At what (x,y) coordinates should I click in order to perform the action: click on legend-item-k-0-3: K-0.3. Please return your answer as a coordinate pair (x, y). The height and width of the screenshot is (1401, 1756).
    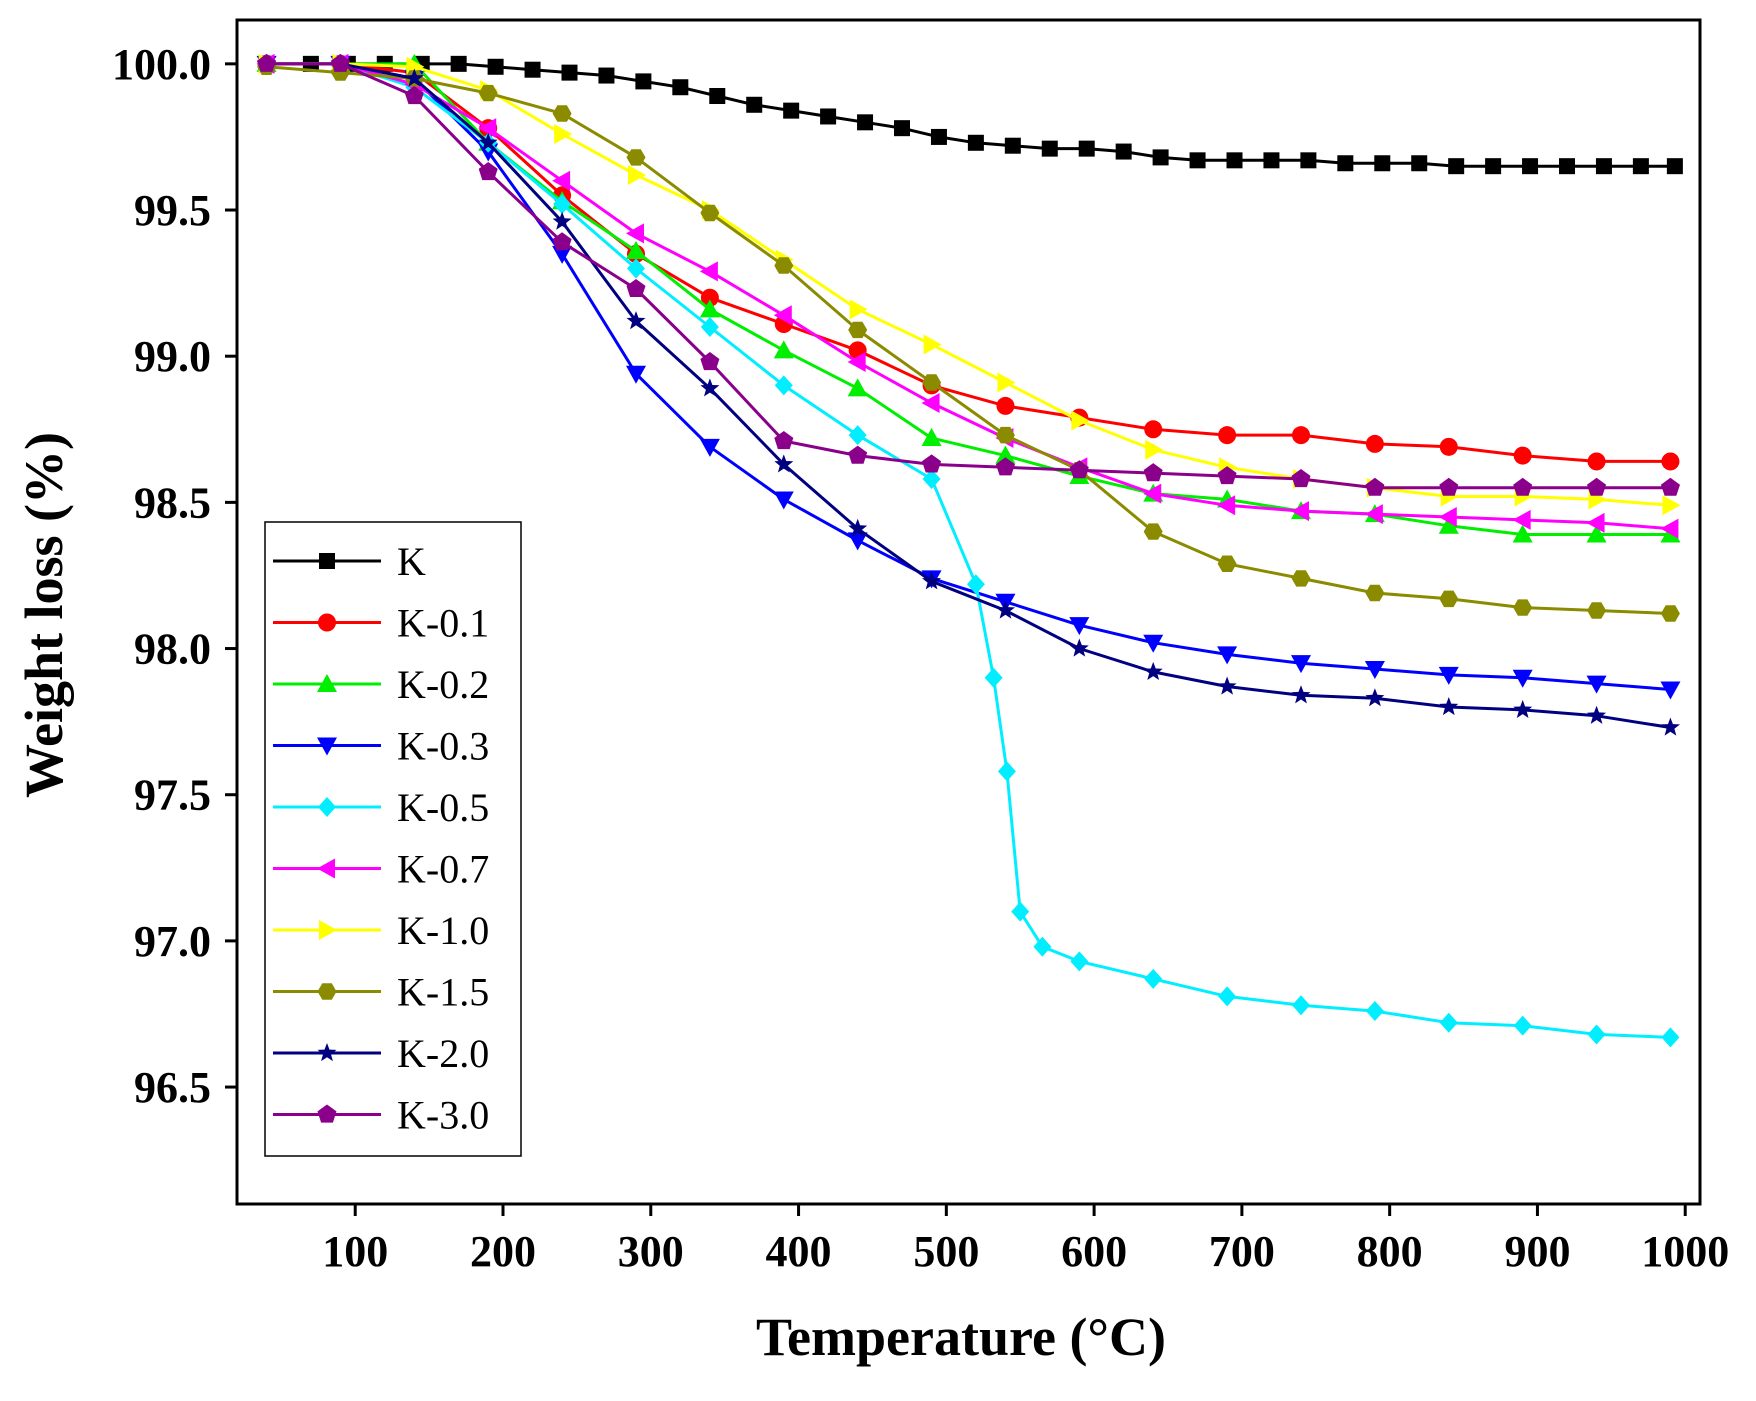
    Looking at the image, I should click on (381, 746).